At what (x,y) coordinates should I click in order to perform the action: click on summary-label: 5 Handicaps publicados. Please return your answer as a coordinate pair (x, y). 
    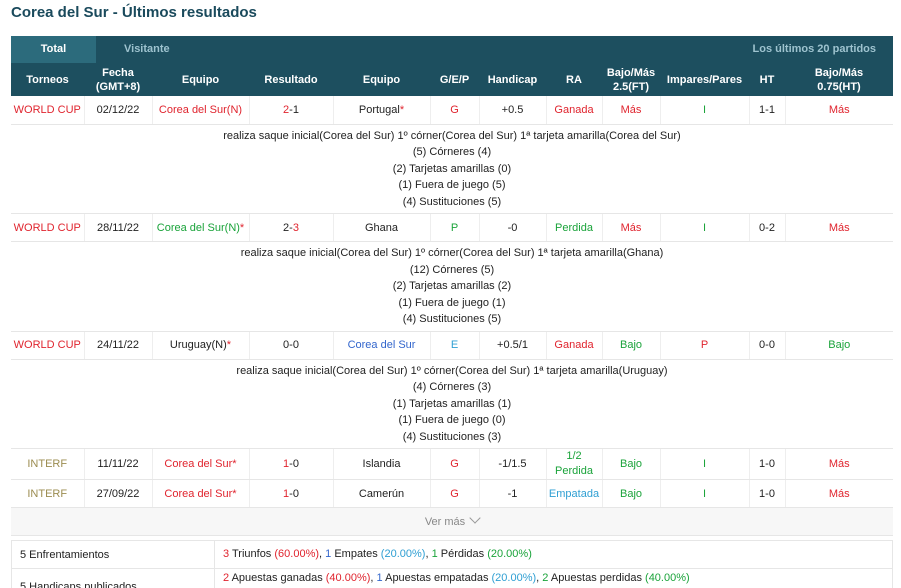
    Looking at the image, I should click on (113, 578).